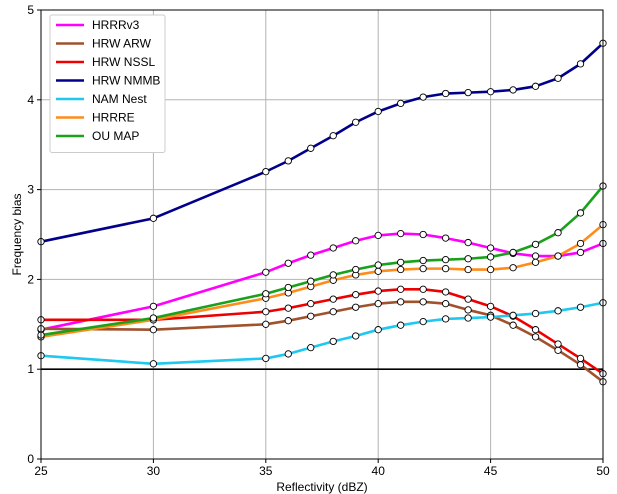  I want to click on x-axis-ticks: 25 30 35 40 45 50, so click(322, 468).